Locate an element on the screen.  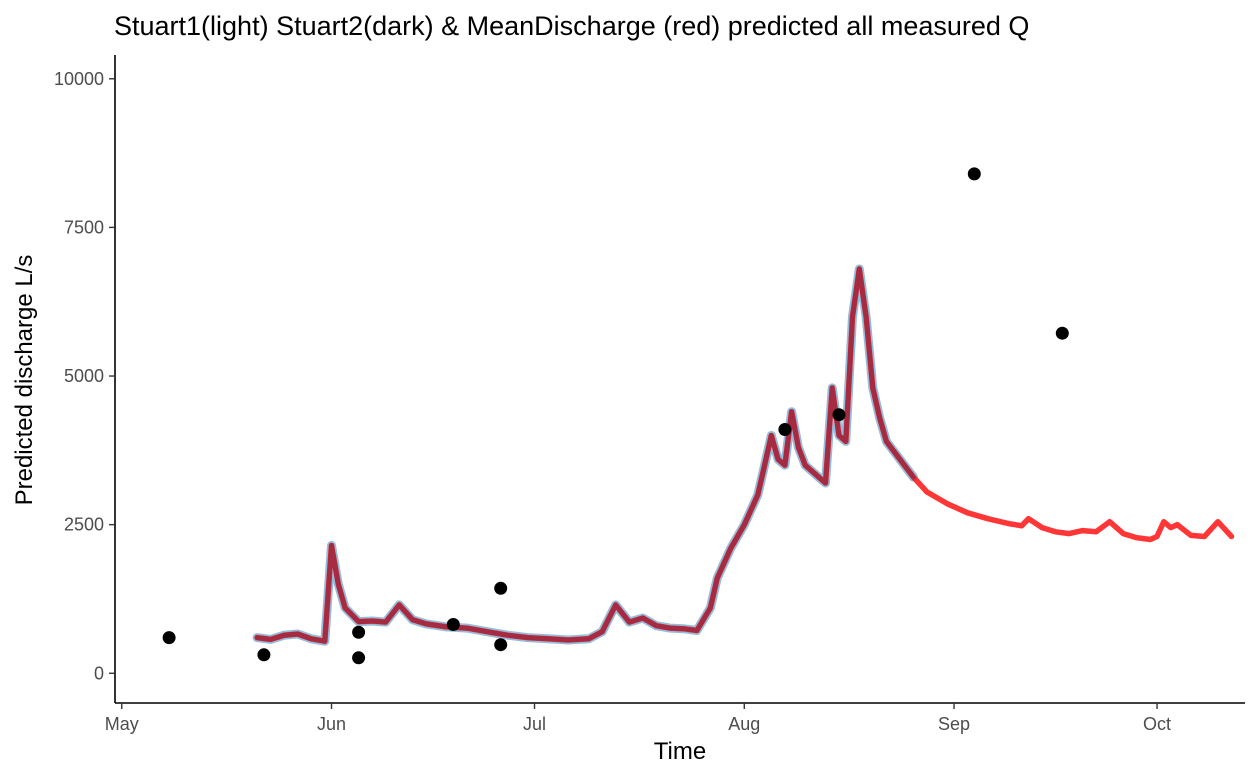
y-axis-title: Predicted discharge L/s is located at coordinates (24, 380).